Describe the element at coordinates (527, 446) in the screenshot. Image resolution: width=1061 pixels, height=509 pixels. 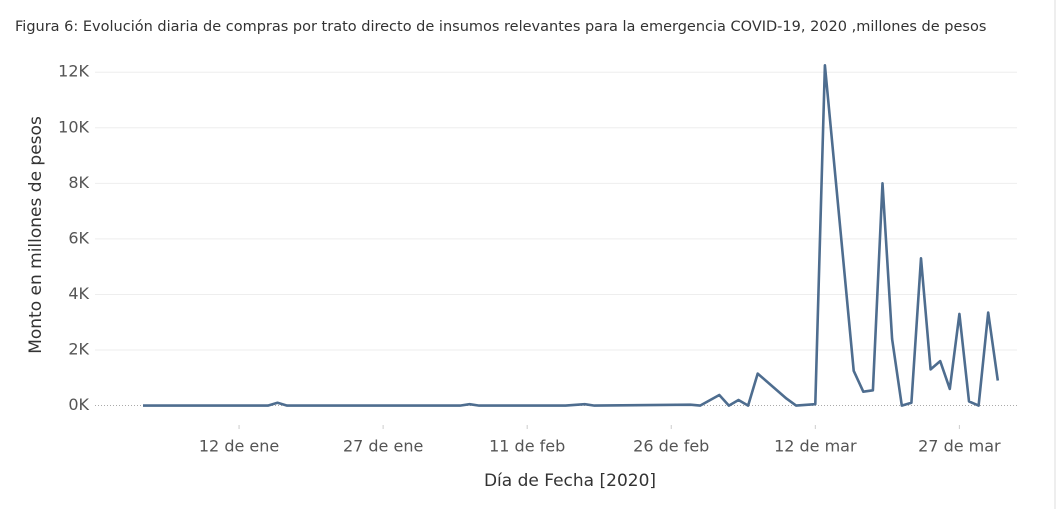
I see `x-tick-label: 11 de feb` at that location.